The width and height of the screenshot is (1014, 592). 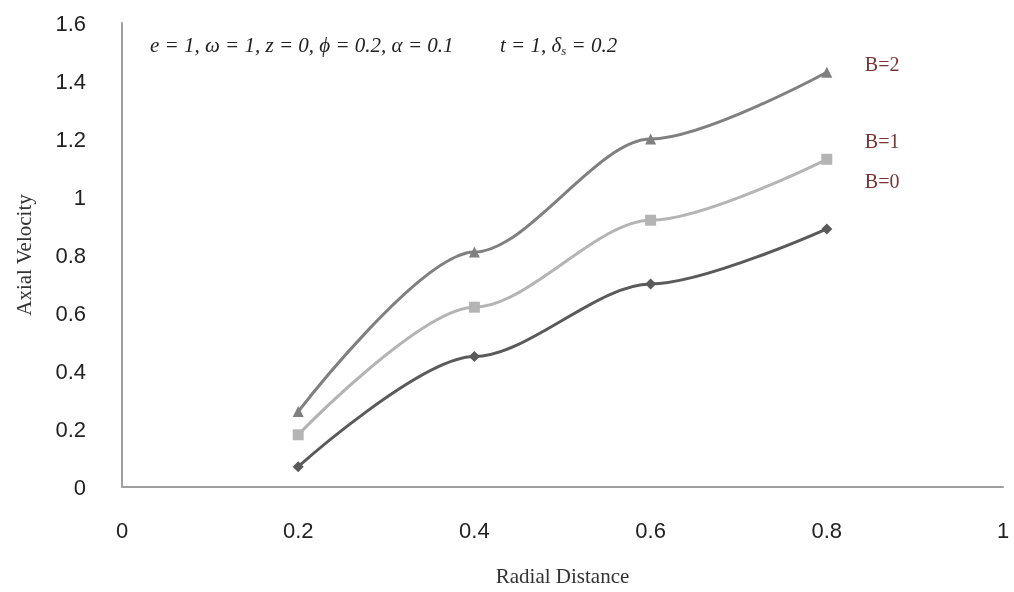 What do you see at coordinates (70, 371) in the screenshot?
I see `y-tick-label: 0.4` at bounding box center [70, 371].